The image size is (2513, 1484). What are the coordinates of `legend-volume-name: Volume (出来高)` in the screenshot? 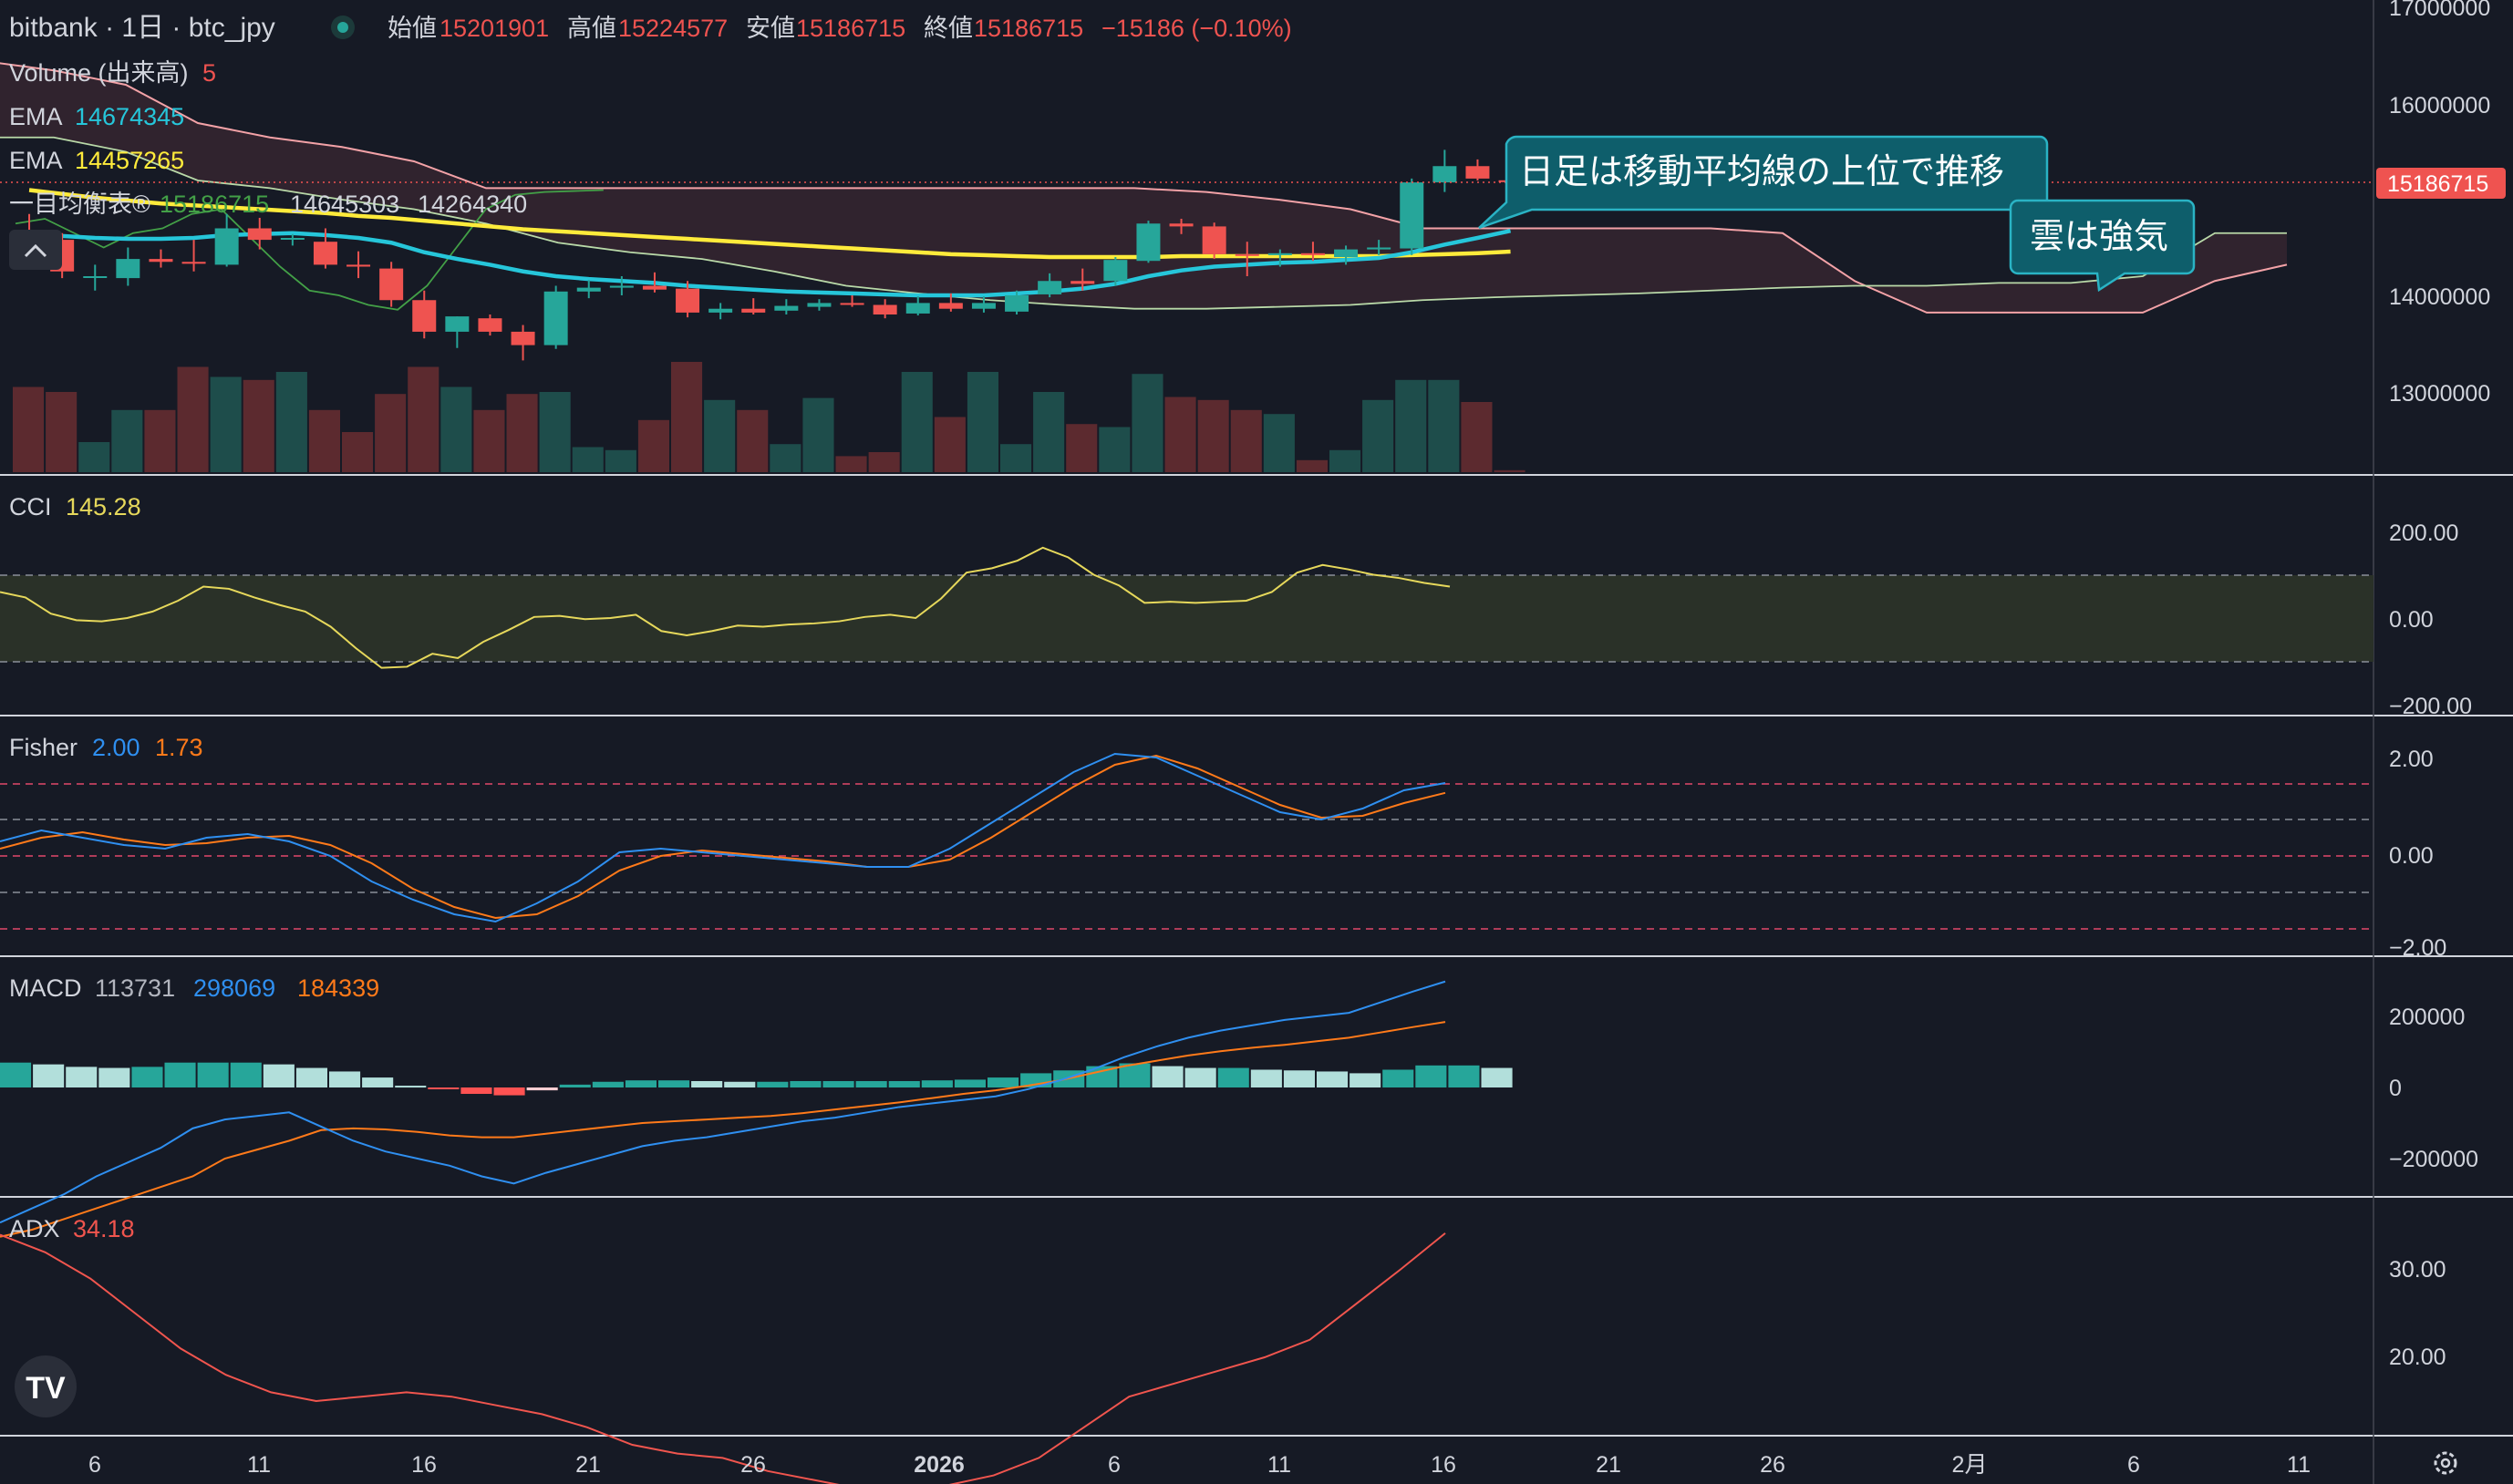 It's located at (99, 73).